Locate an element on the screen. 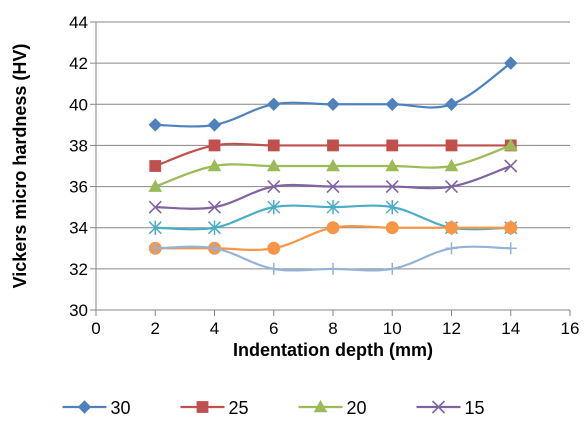 The height and width of the screenshot is (427, 585). x-tick-label: 6 is located at coordinates (273, 328).